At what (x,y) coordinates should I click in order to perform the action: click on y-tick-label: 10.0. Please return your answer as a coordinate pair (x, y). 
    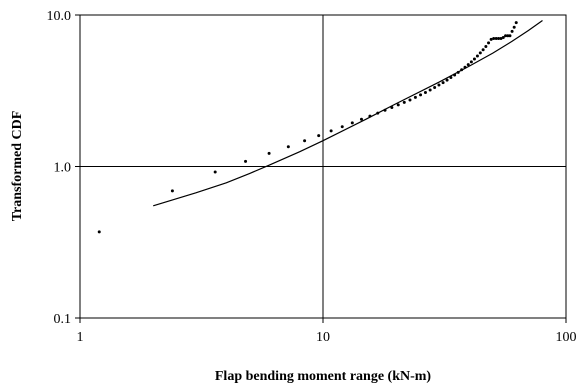
    Looking at the image, I should click on (59, 16).